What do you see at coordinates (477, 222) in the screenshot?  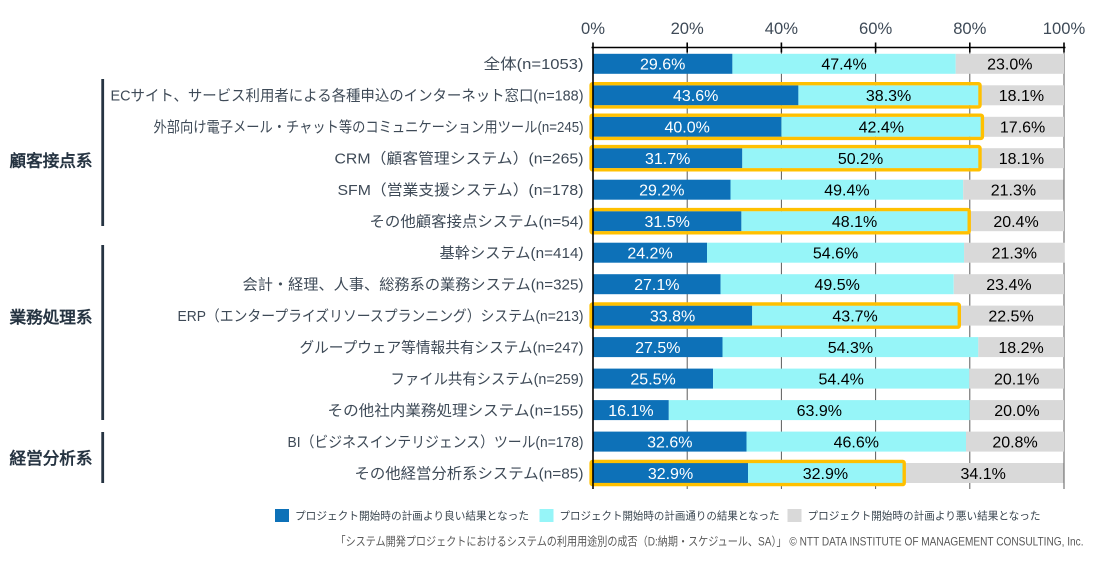 I see `svg-text: その他顧客接点システム(n=54)` at bounding box center [477, 222].